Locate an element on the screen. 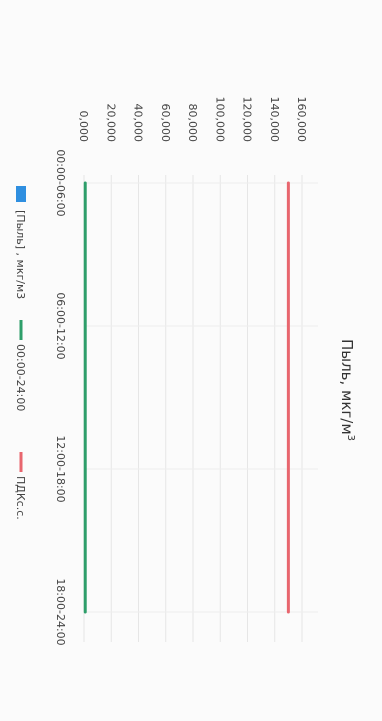  x-tick-label: 06:00-12:00 is located at coordinates (60, 325).